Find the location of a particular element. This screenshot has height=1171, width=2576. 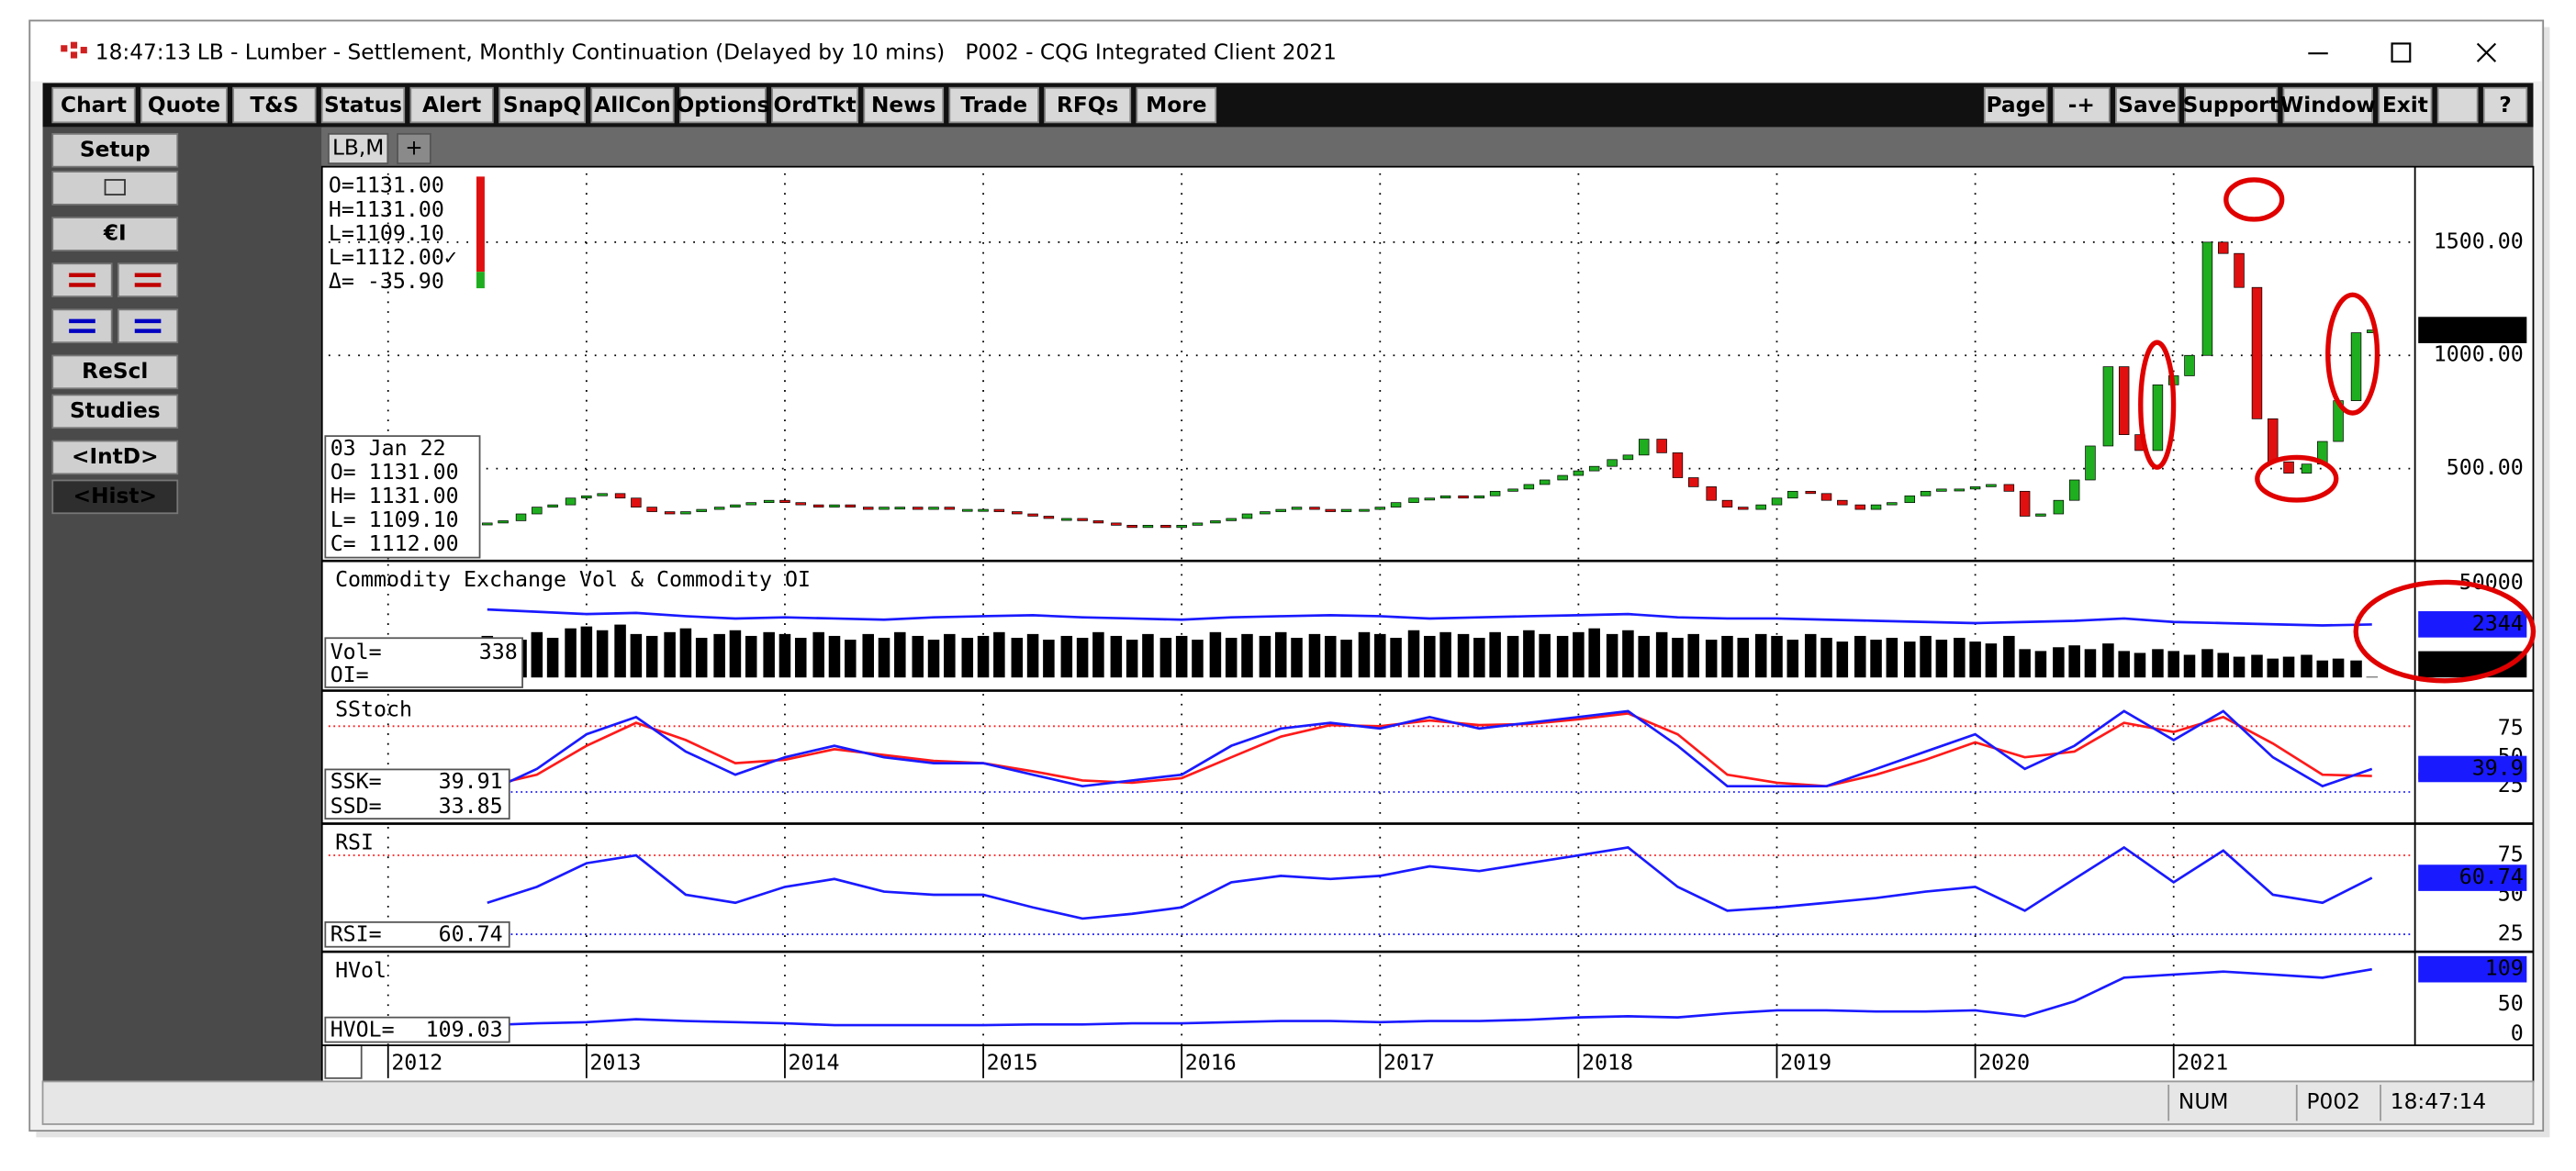

status-text: P002 is located at coordinates (2333, 1101).